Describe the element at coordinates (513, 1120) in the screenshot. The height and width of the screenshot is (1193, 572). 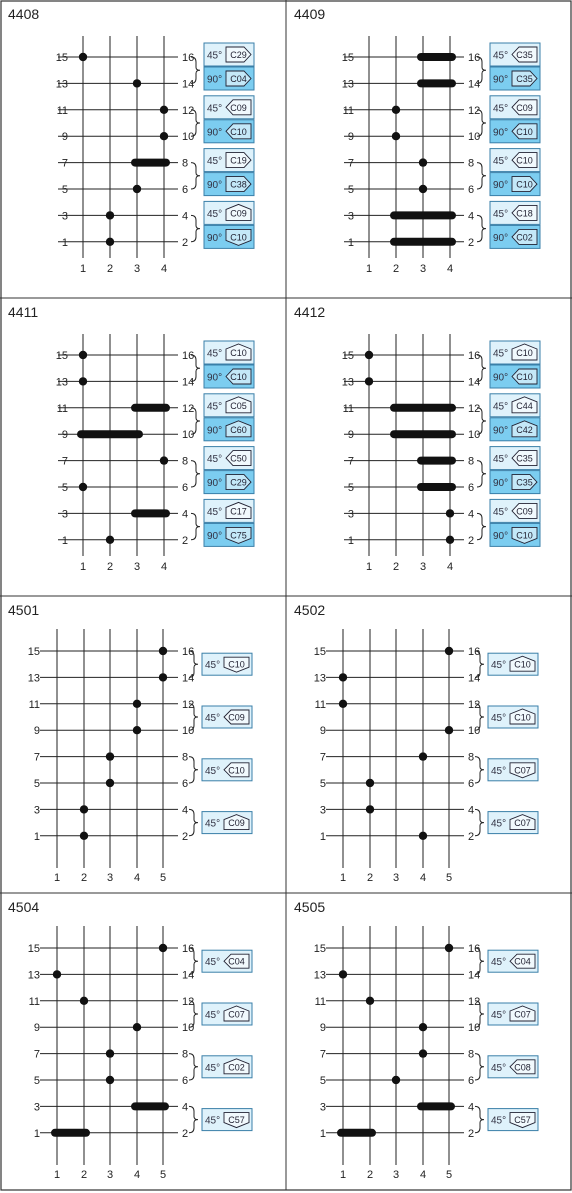
I see `connector-box: 45° C57` at that location.